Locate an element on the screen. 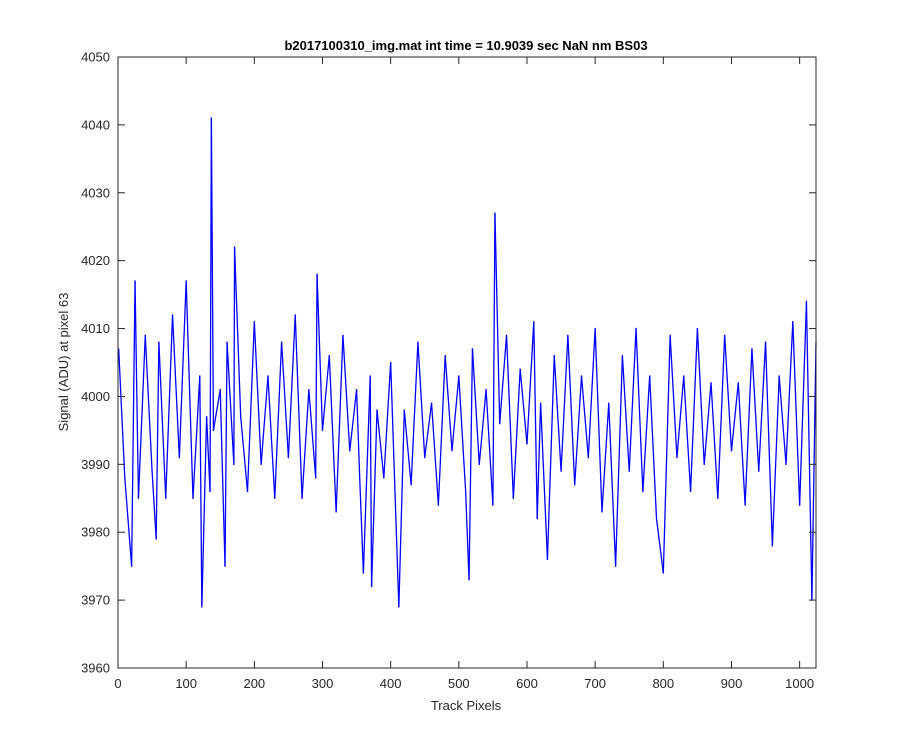  y-tick-label: 4010 is located at coordinates (95, 328).